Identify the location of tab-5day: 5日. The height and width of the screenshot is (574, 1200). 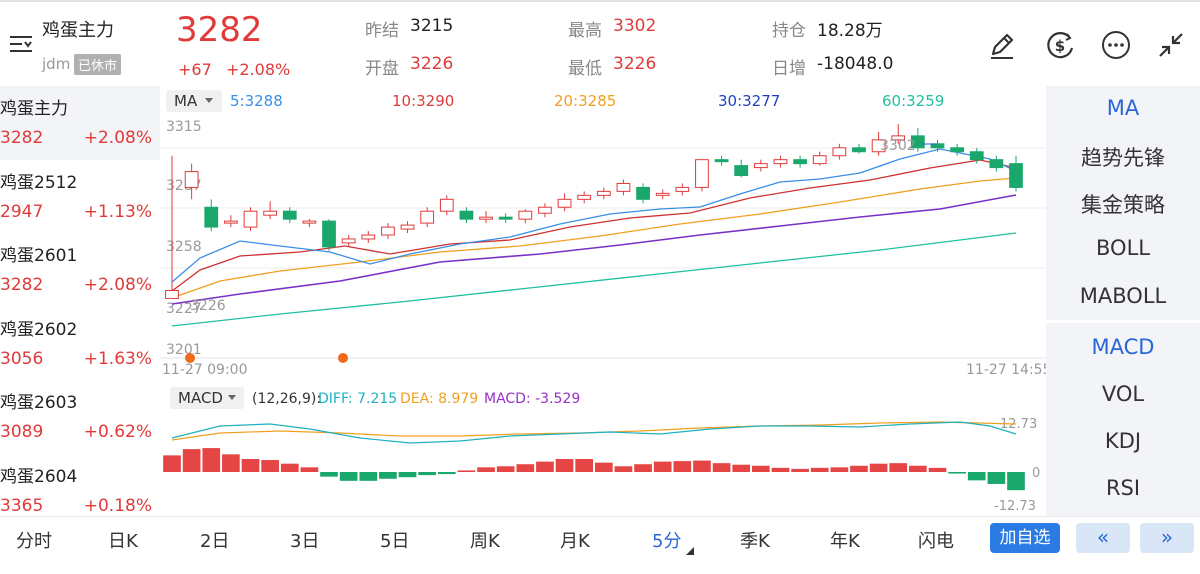
(395, 541).